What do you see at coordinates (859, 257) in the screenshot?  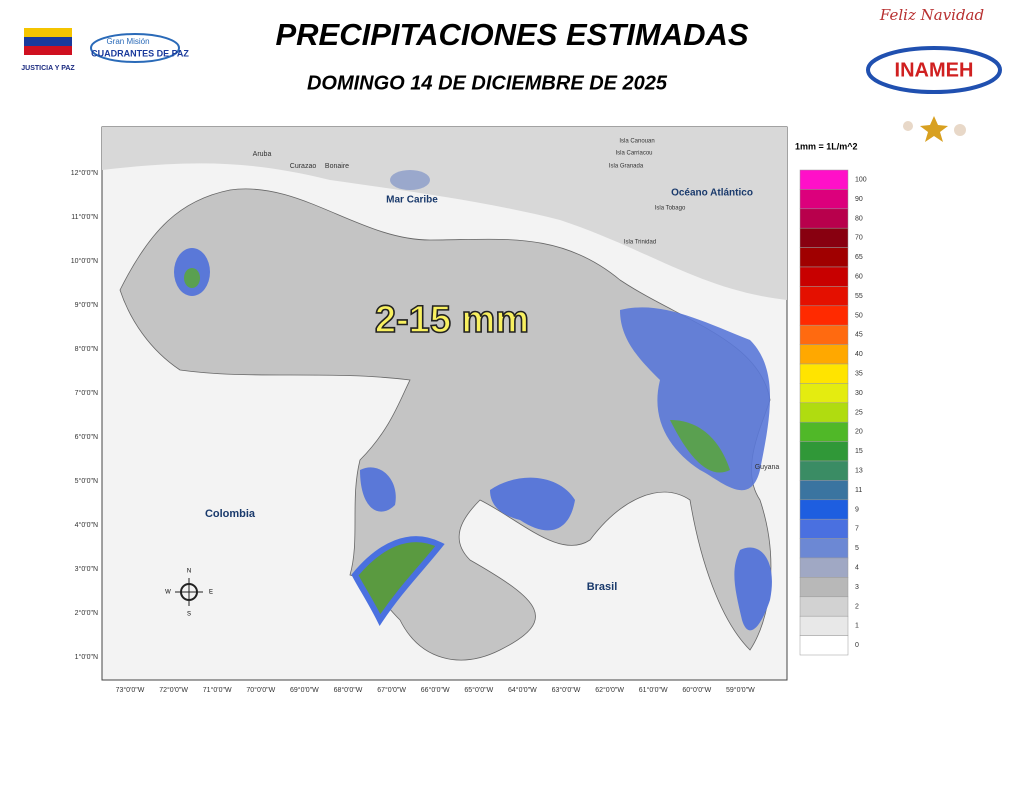 I see `legend-label: 65` at bounding box center [859, 257].